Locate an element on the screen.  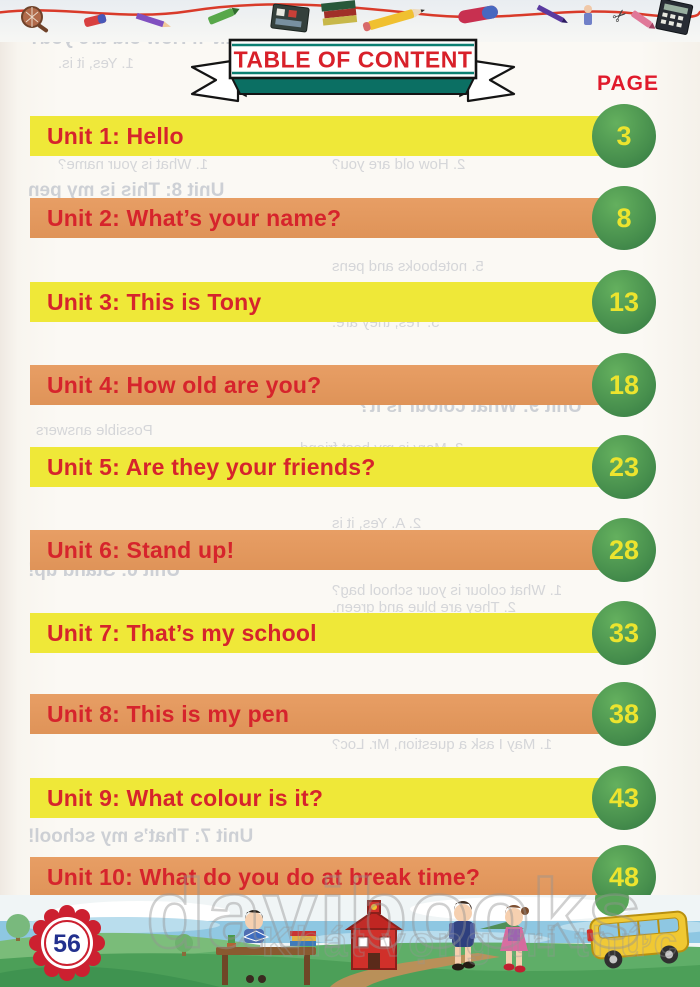
page-number: 18 is located at coordinates (624, 384).